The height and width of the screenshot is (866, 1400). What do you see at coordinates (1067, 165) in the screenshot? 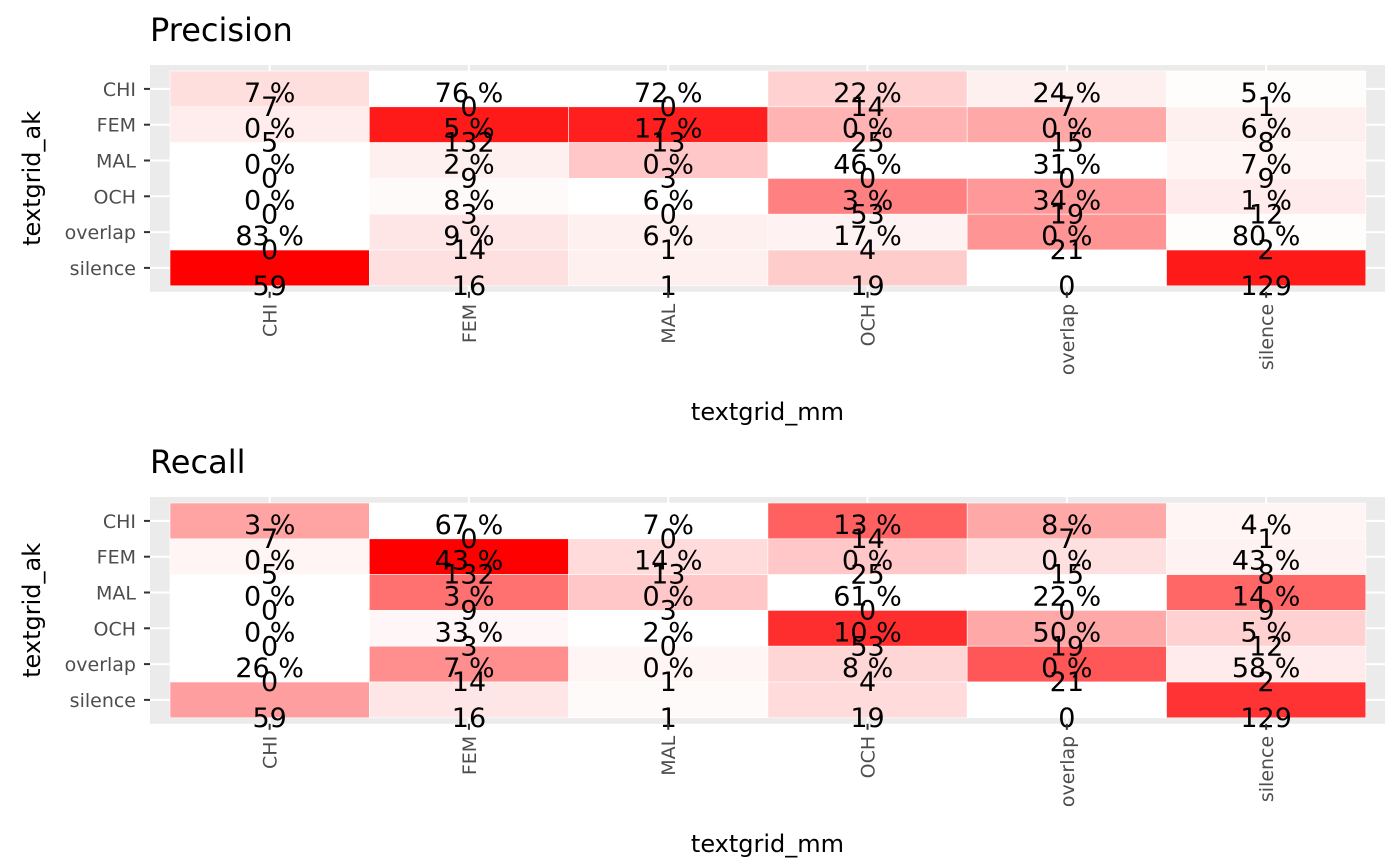
I see `cell-percent-label: 31 %` at bounding box center [1067, 165].